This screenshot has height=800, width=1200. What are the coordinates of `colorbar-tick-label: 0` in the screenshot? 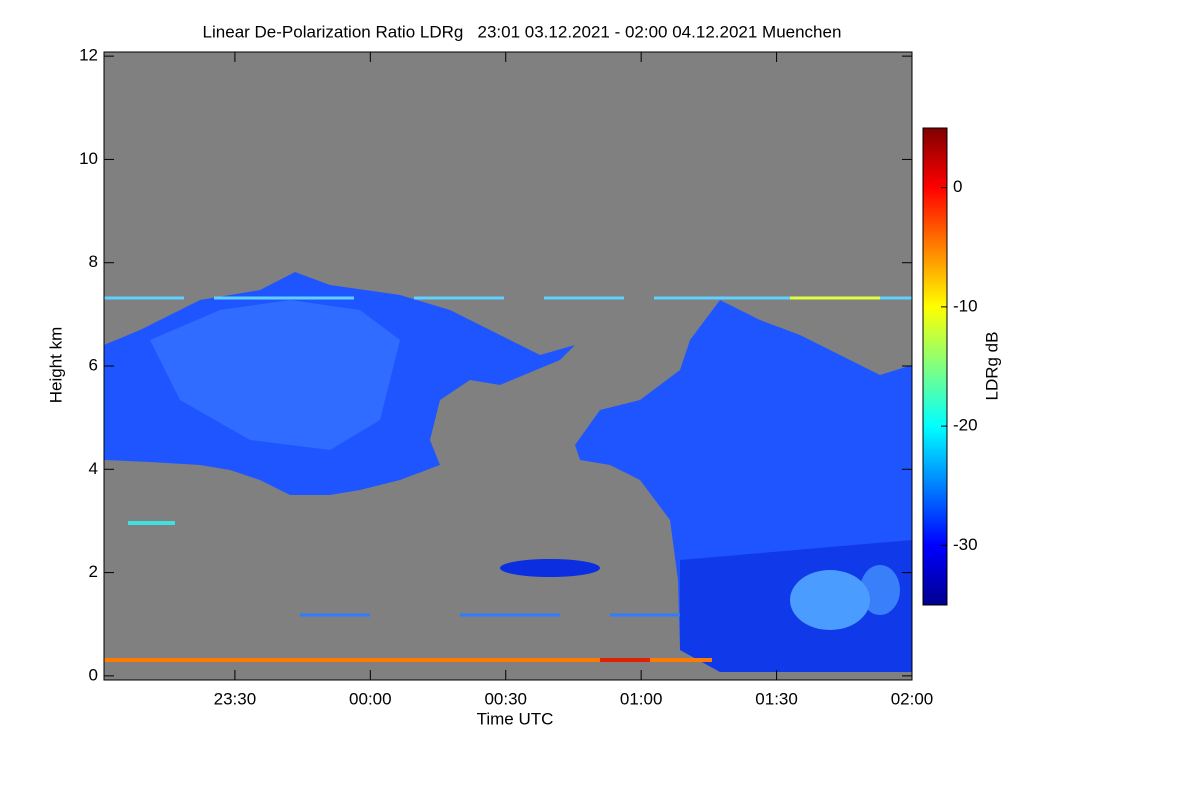 It's located at (957, 186).